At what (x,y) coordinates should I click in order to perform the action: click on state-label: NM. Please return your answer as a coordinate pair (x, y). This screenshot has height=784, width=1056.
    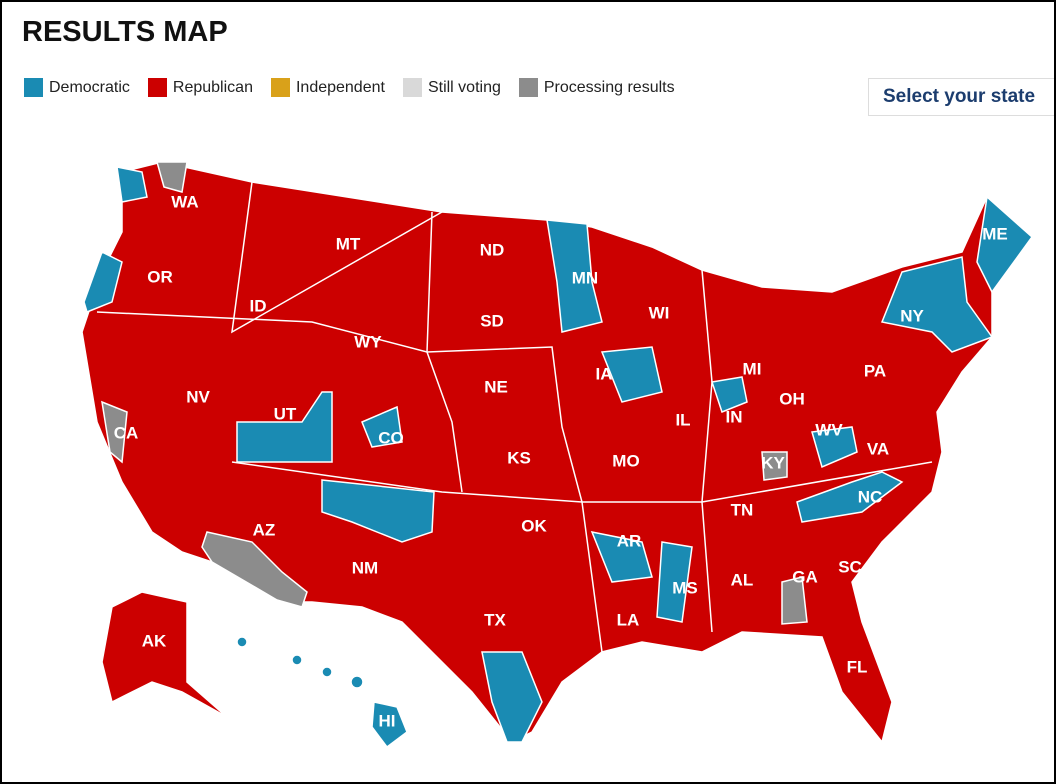
    Looking at the image, I should click on (365, 567).